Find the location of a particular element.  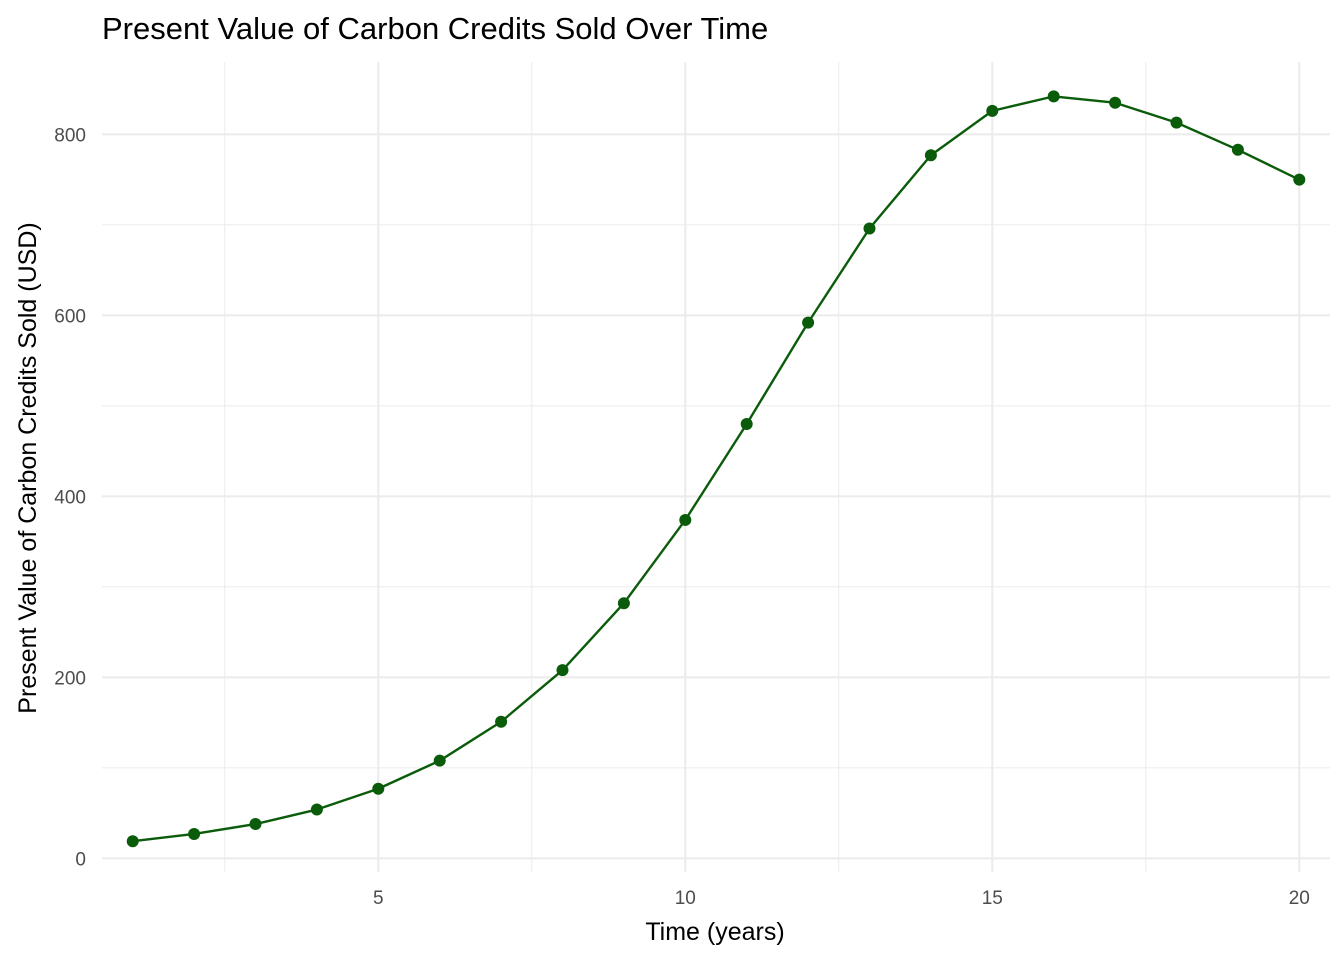

x-tick-label: 5 is located at coordinates (378, 898).